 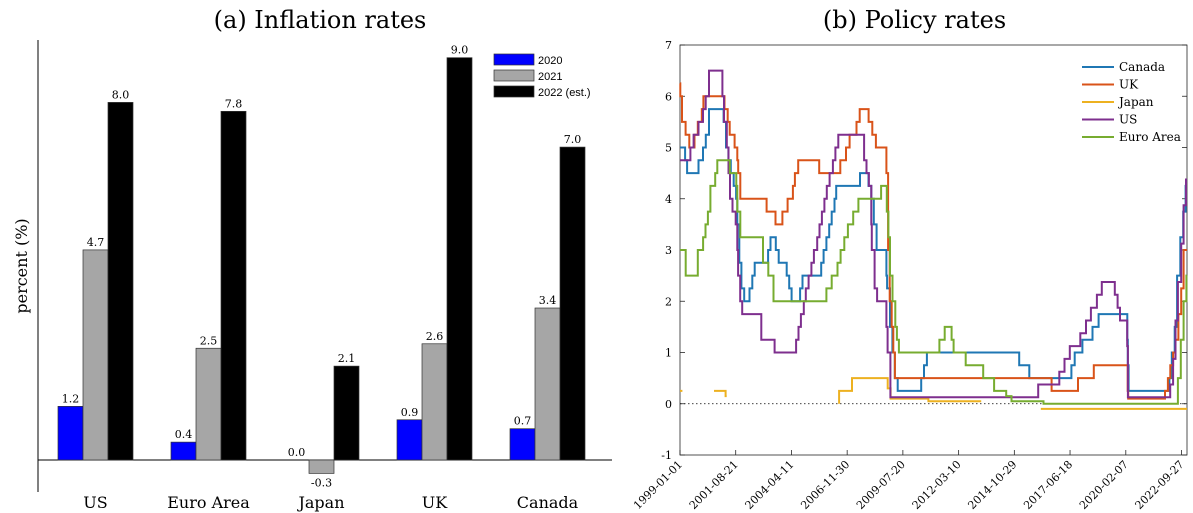 I want to click on value-label: 0.0, so click(x=297, y=452).